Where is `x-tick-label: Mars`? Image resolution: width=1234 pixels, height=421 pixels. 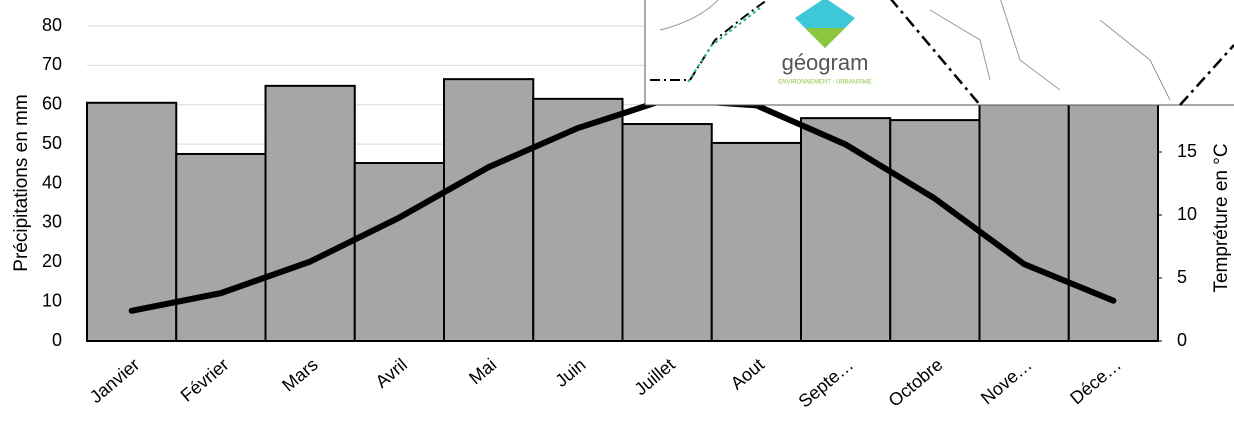
x-tick-label: Mars is located at coordinates (299, 374).